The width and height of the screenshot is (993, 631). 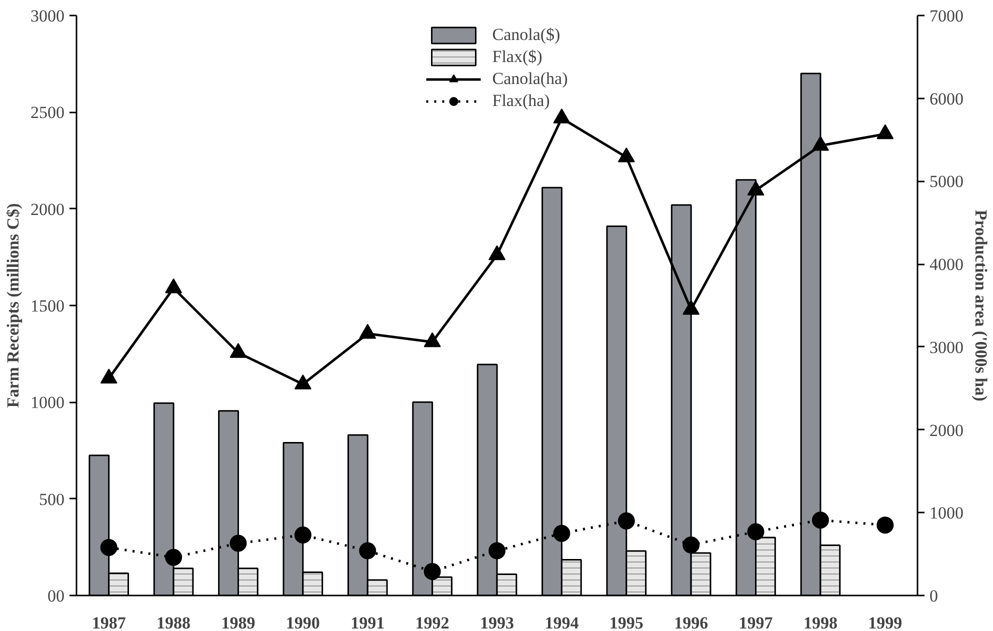 I want to click on y2-axis-title: Production area ('000s ha), so click(x=981, y=306).